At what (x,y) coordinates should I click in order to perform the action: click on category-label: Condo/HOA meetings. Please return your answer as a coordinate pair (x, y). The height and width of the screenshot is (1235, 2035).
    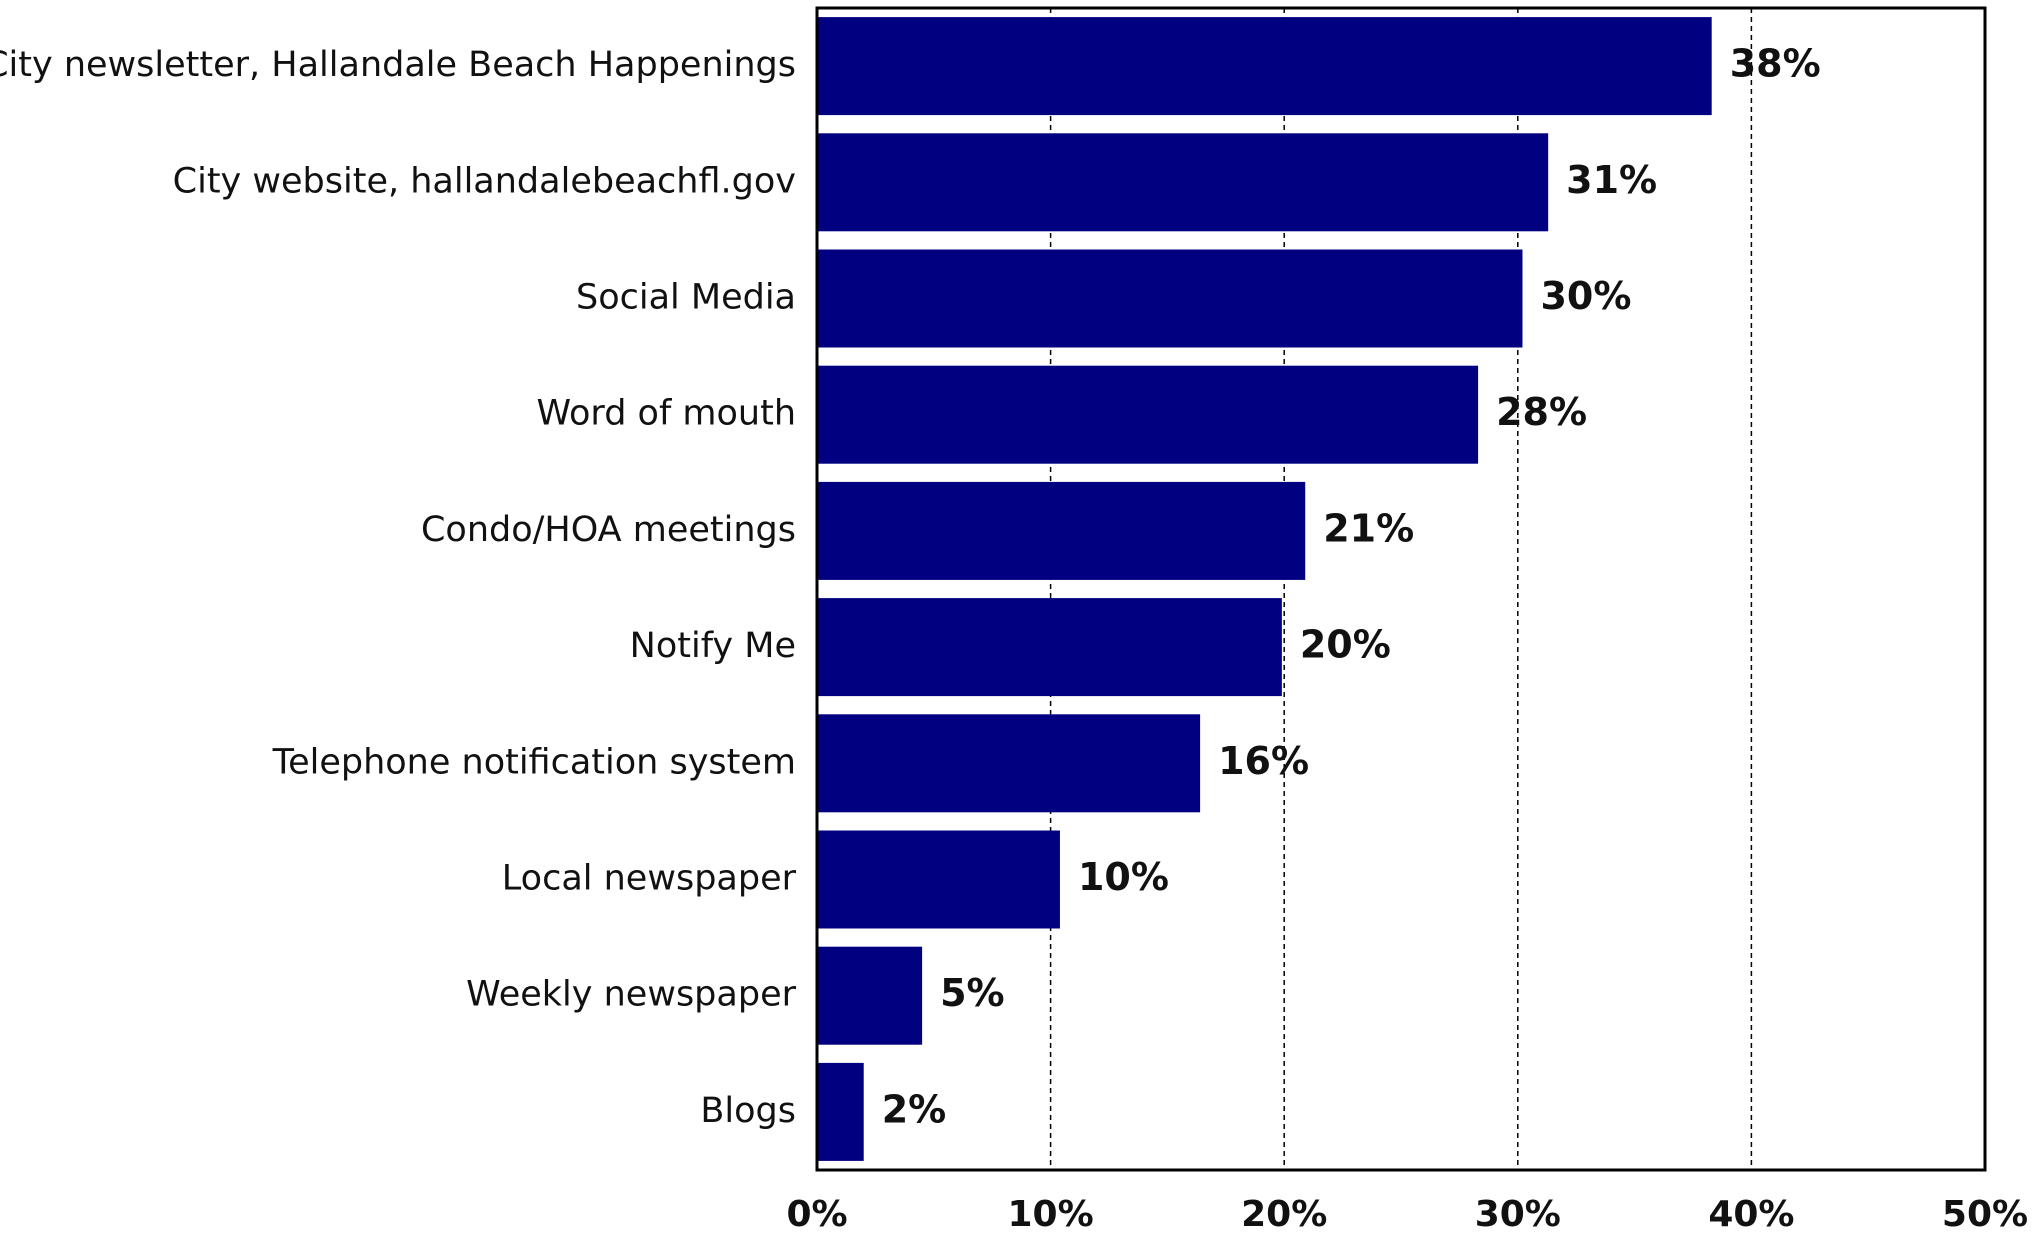
    Looking at the image, I should click on (608, 530).